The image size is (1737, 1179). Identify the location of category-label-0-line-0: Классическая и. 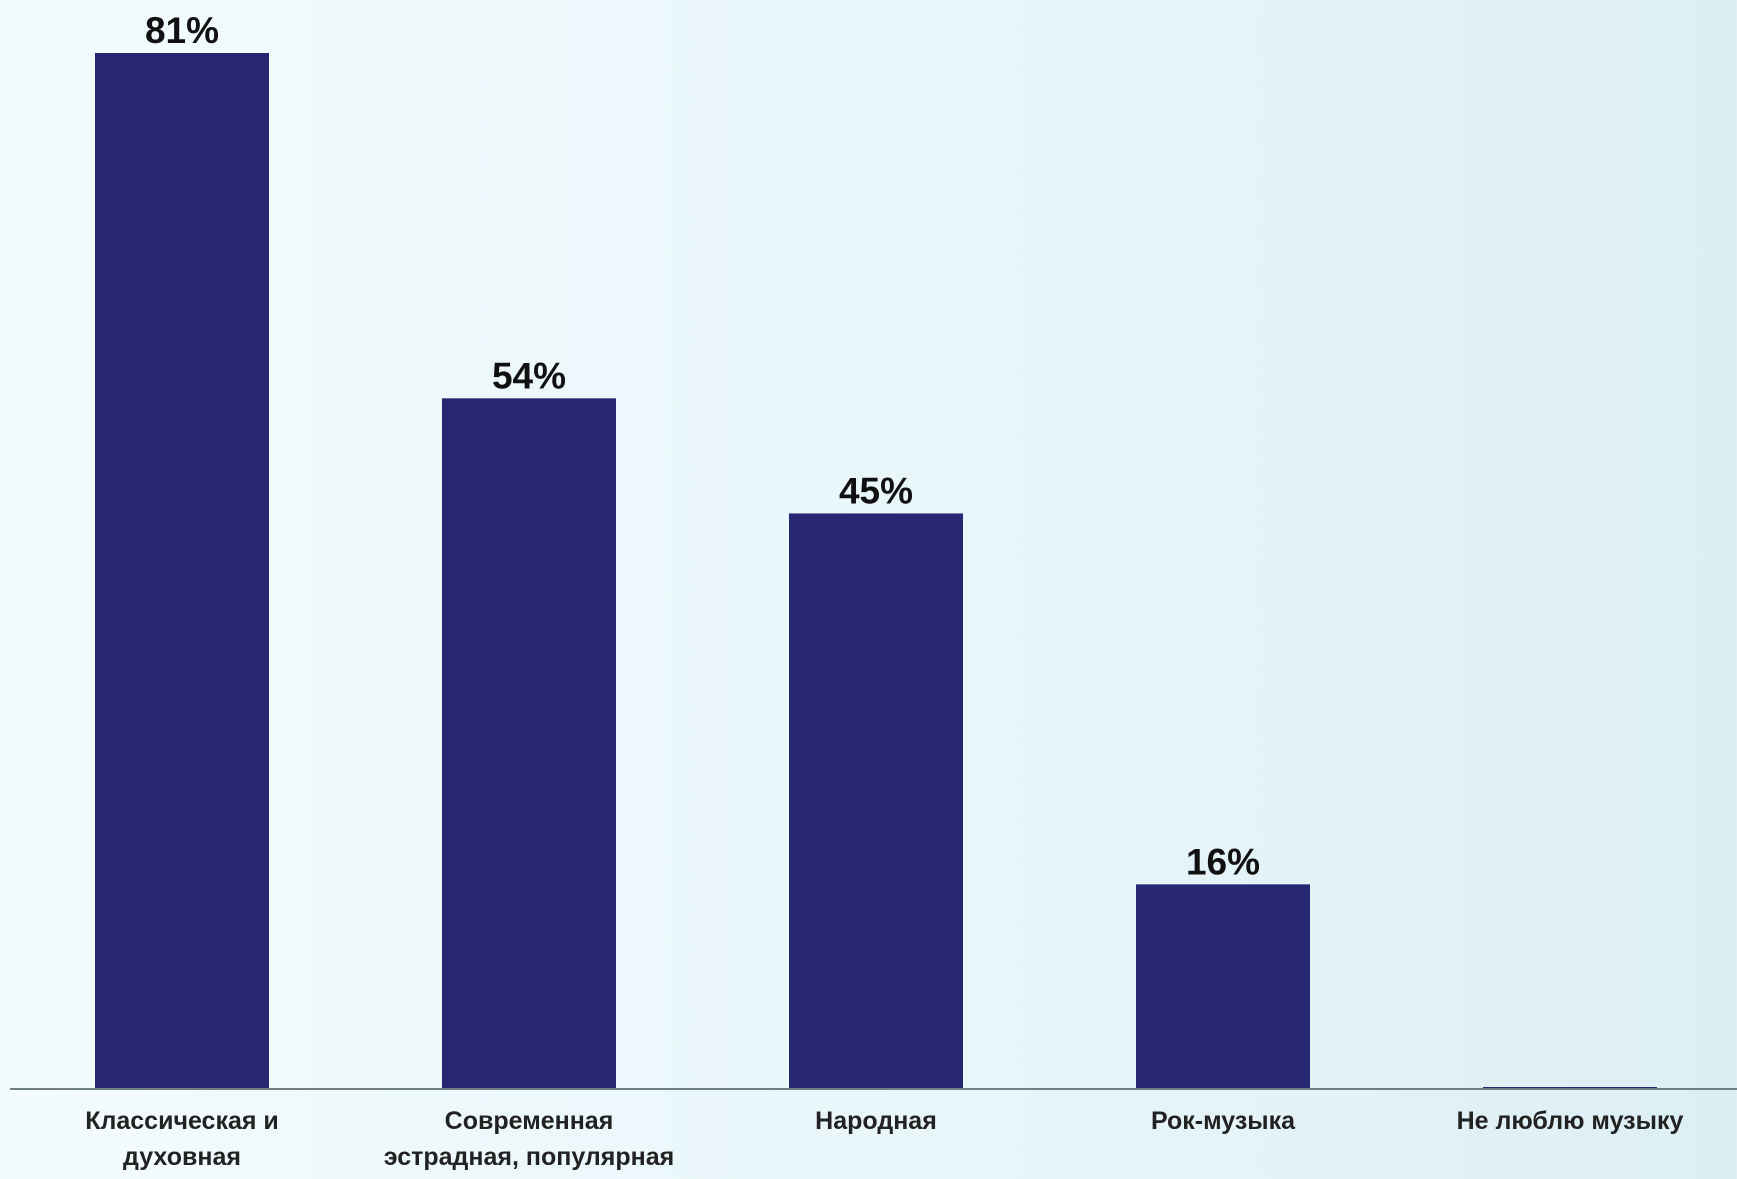
(182, 1121).